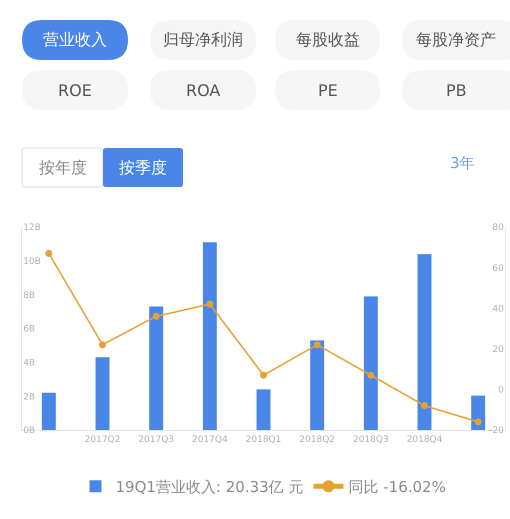 This screenshot has height=519, width=510. Describe the element at coordinates (498, 269) in the screenshot. I see `y2-tick-label: 60` at that location.